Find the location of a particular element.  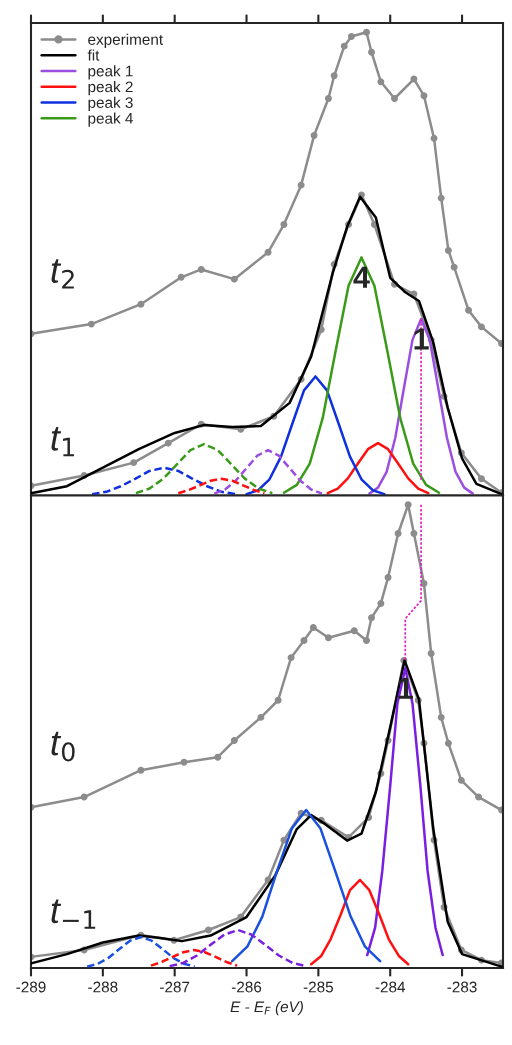

x-tick-label: -284 is located at coordinates (390, 987).